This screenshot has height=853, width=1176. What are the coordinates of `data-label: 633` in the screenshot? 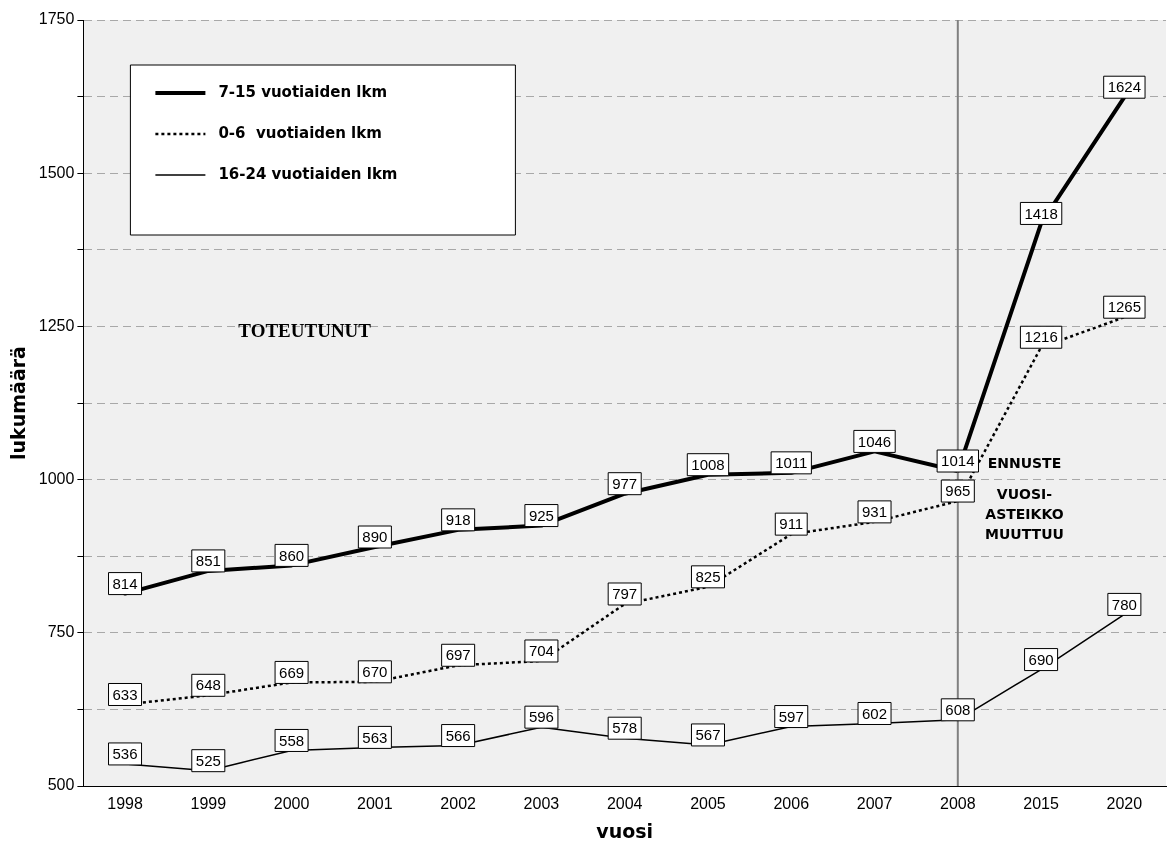 It's located at (125, 694).